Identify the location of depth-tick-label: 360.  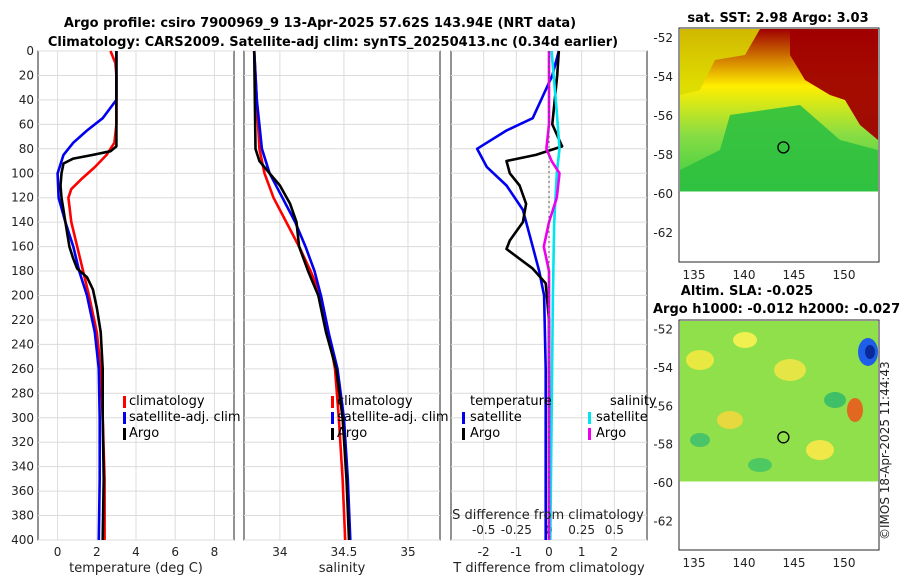
(22, 491).